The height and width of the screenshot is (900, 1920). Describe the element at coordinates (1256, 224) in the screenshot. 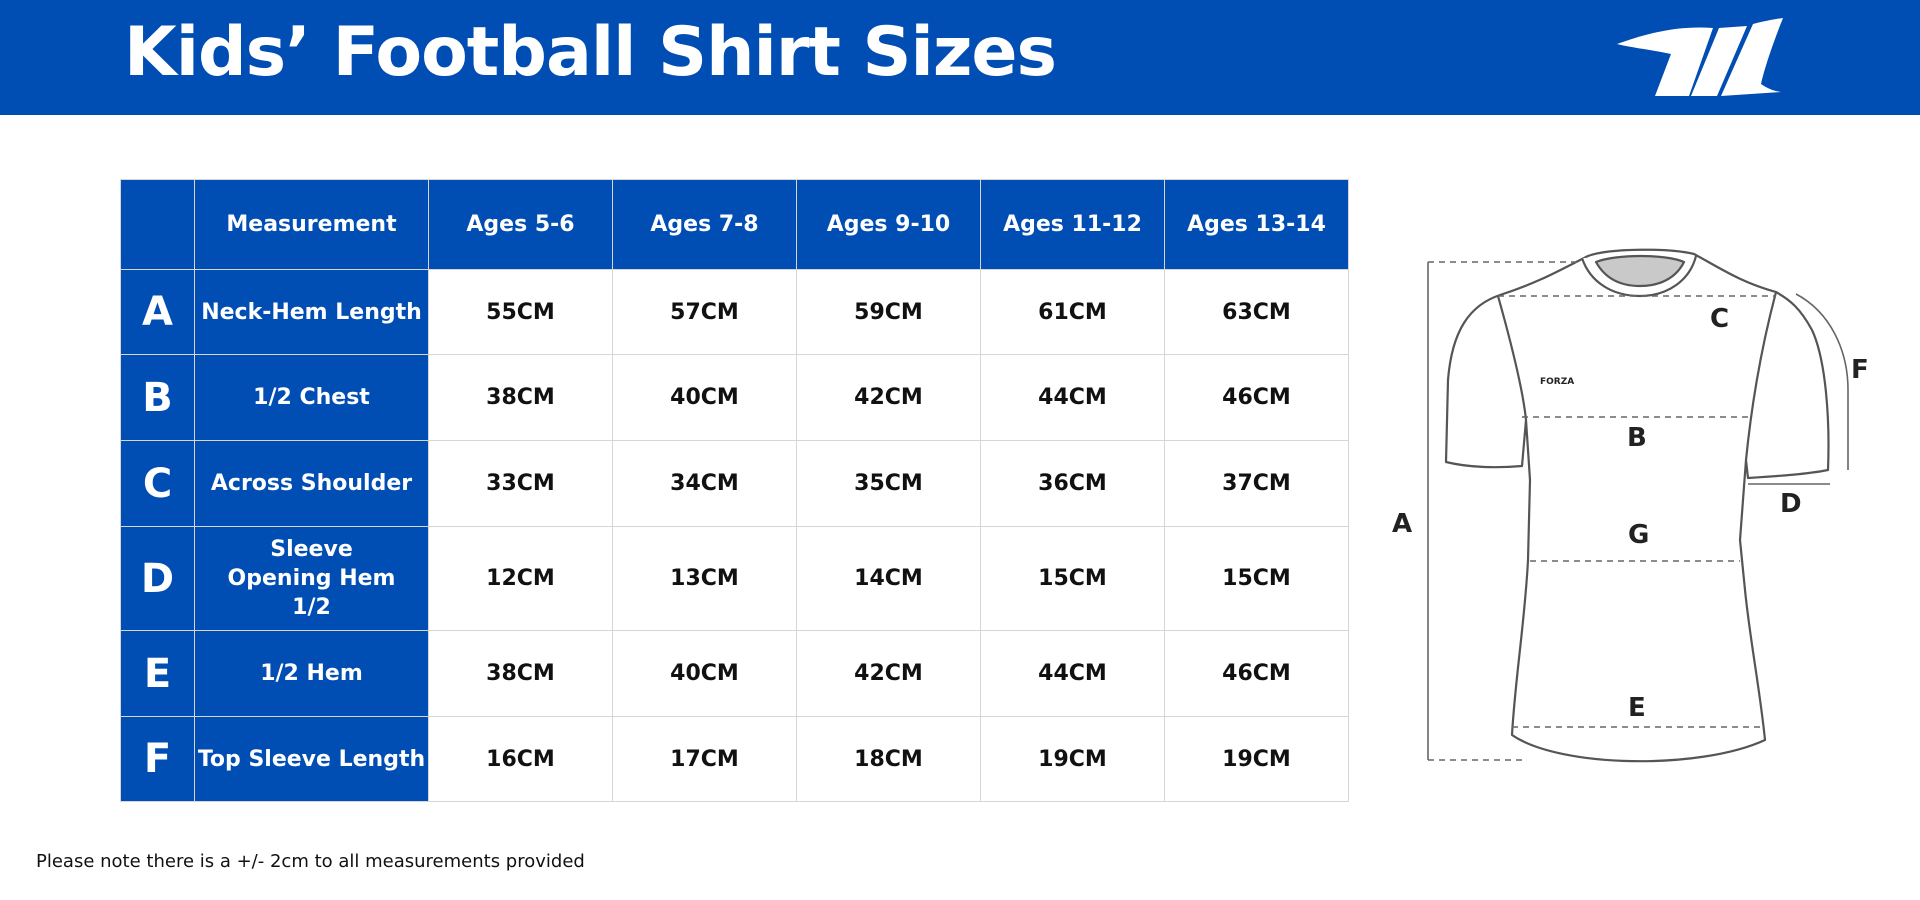

I see `header-cell-ages-13-14: Ages 13-14` at that location.